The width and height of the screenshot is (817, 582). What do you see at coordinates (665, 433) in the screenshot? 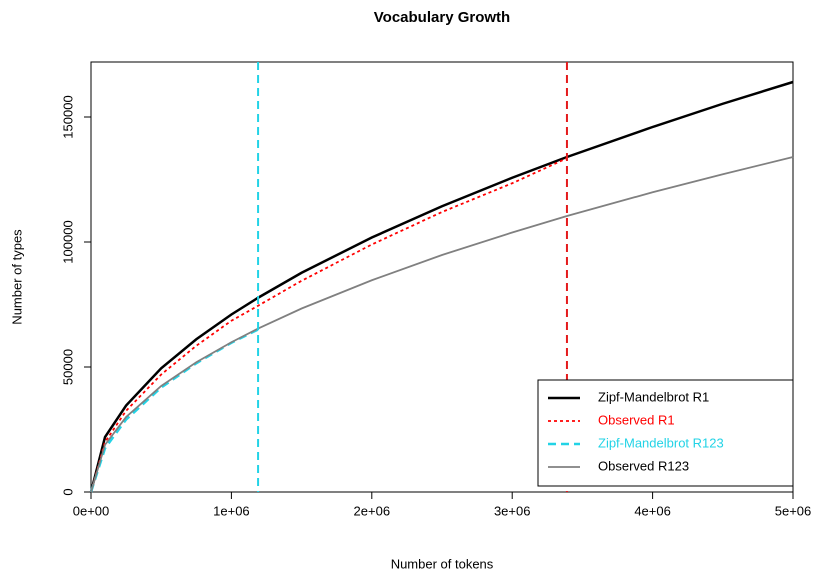
I see `legend-box` at bounding box center [665, 433].